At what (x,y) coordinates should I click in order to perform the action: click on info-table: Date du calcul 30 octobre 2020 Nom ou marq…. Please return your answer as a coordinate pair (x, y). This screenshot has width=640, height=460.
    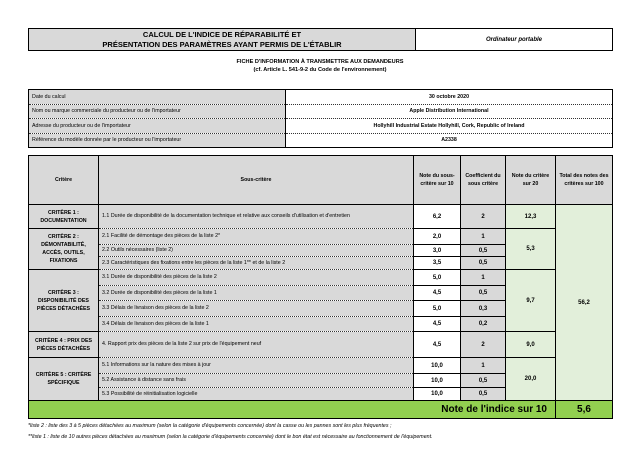
    Looking at the image, I should click on (320, 118).